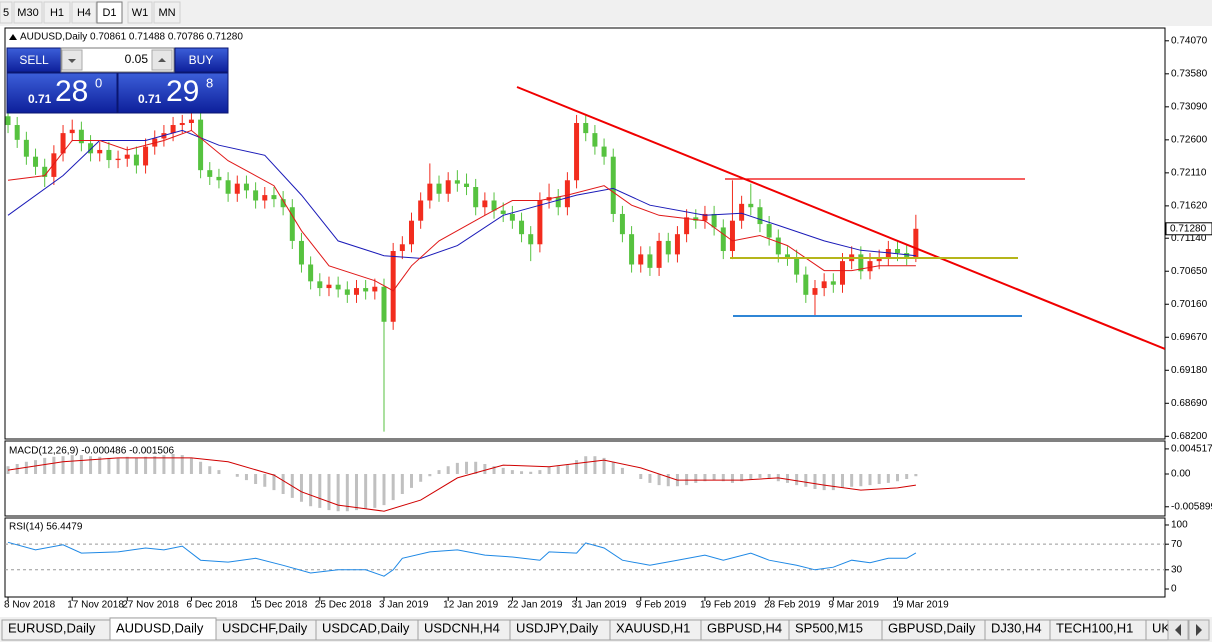 The width and height of the screenshot is (1212, 642). Describe the element at coordinates (1189, 271) in the screenshot. I see `y-tick-label: 0.70650` at that location.